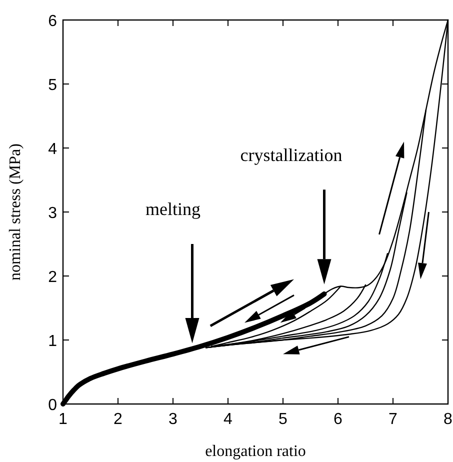 This screenshot has height=462, width=453. I want to click on x-tick-label: 2, so click(118, 419).